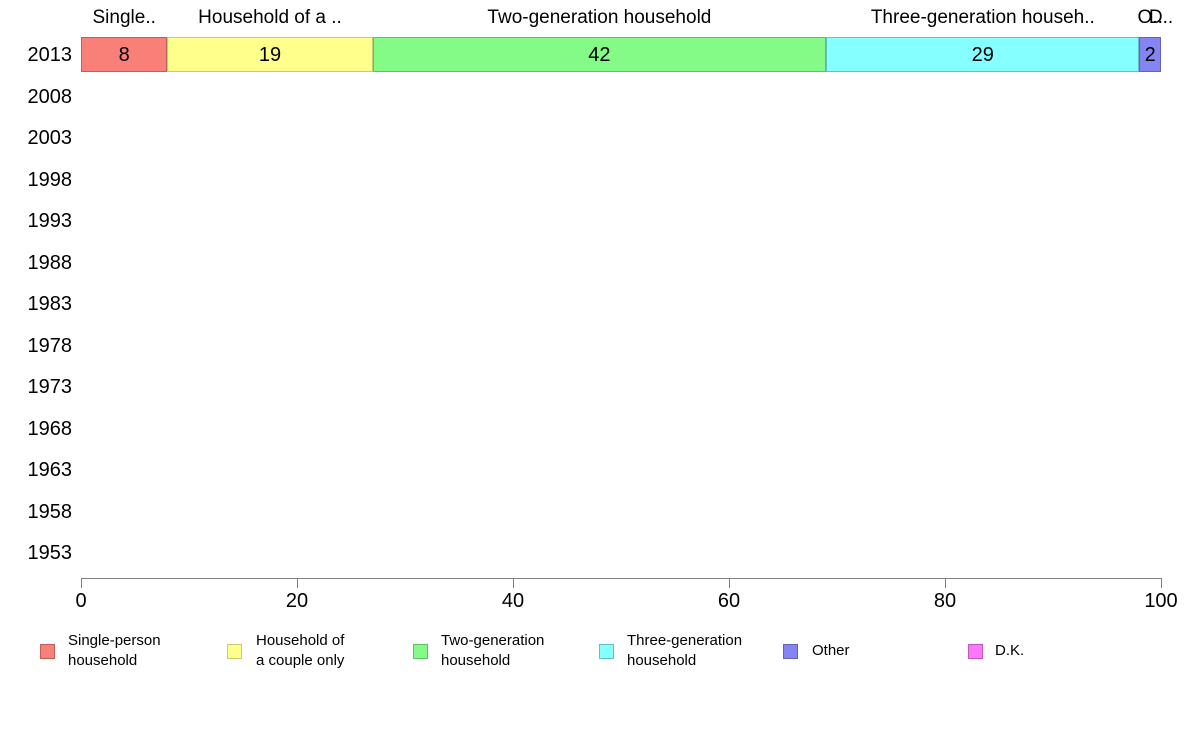 Image resolution: width=1188 pixels, height=736 pixels. What do you see at coordinates (50, 221) in the screenshot?
I see `y-axis-label-1993: 1993` at bounding box center [50, 221].